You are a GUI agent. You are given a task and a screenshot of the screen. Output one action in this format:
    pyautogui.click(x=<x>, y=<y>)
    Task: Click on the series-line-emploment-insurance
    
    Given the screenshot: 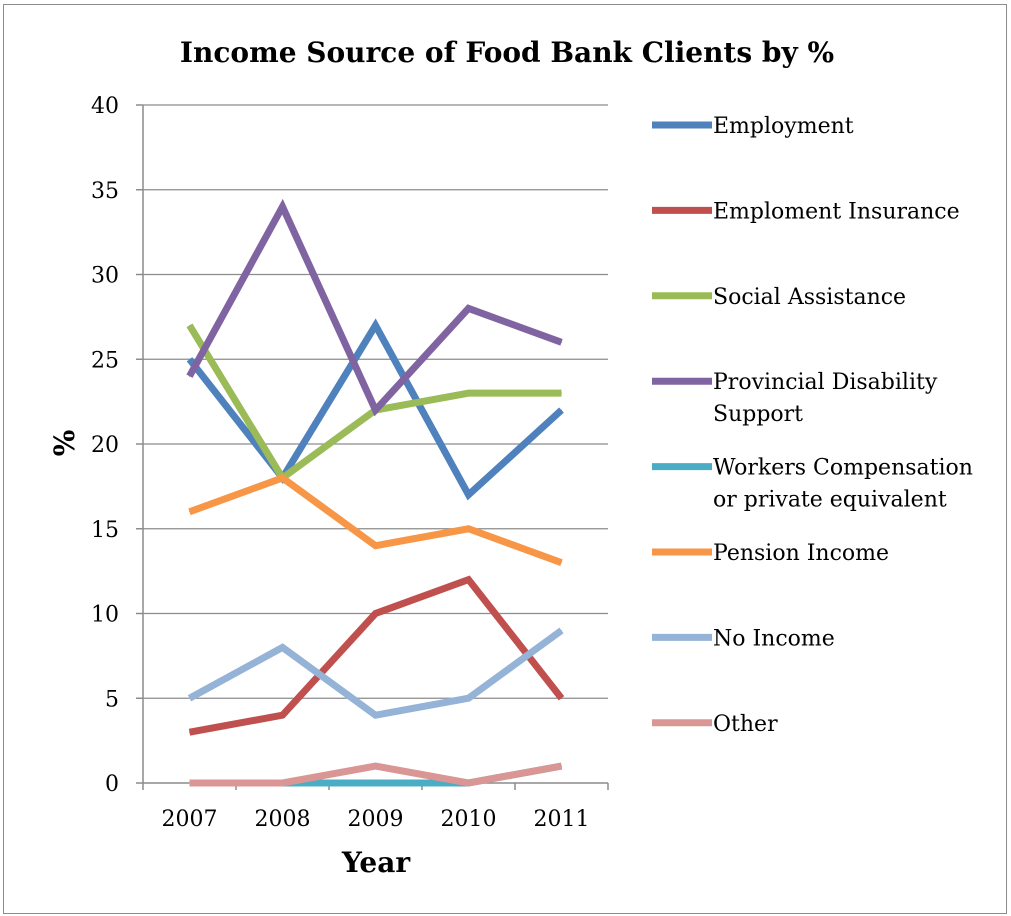 What is the action you would take?
    pyautogui.click(x=376, y=655)
    